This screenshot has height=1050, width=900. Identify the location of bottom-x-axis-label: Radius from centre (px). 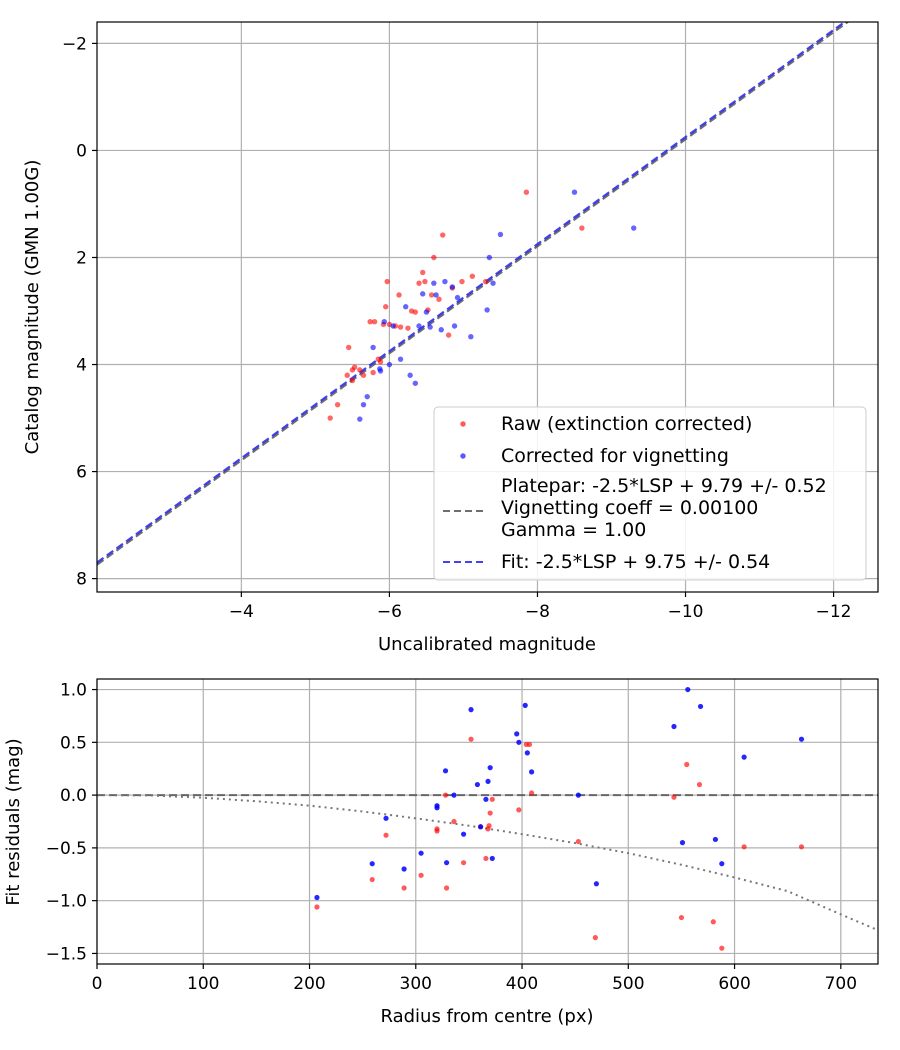
(486, 1016).